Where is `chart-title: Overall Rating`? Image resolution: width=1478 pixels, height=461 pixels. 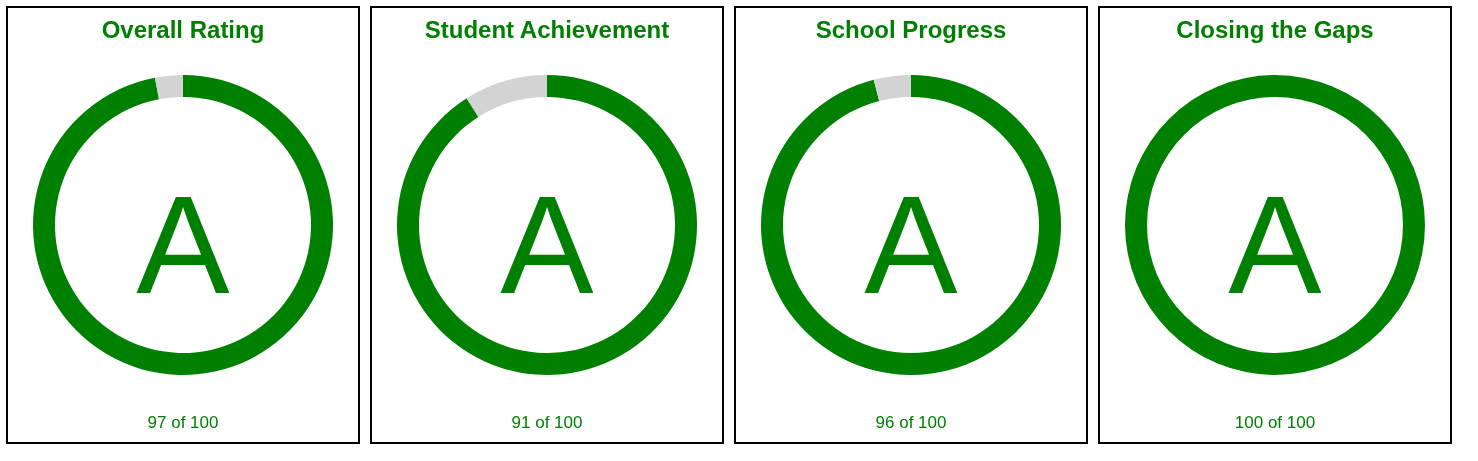 chart-title: Overall Rating is located at coordinates (183, 29).